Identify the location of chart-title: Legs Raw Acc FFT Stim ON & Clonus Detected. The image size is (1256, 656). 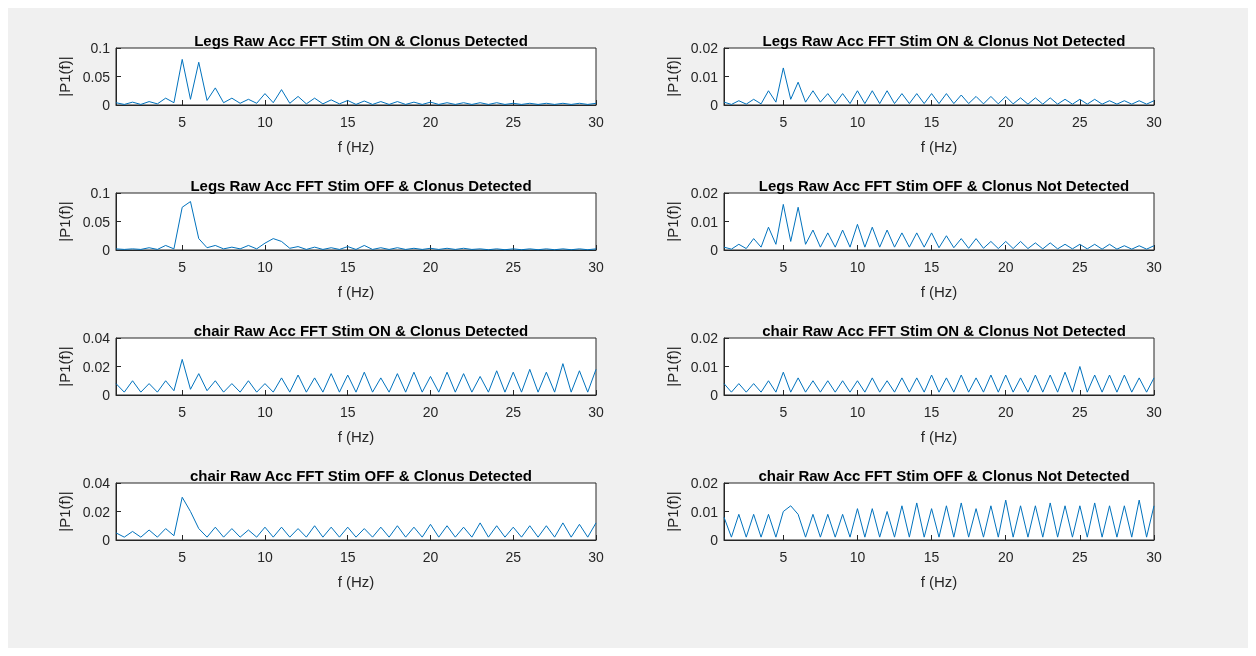
(361, 40).